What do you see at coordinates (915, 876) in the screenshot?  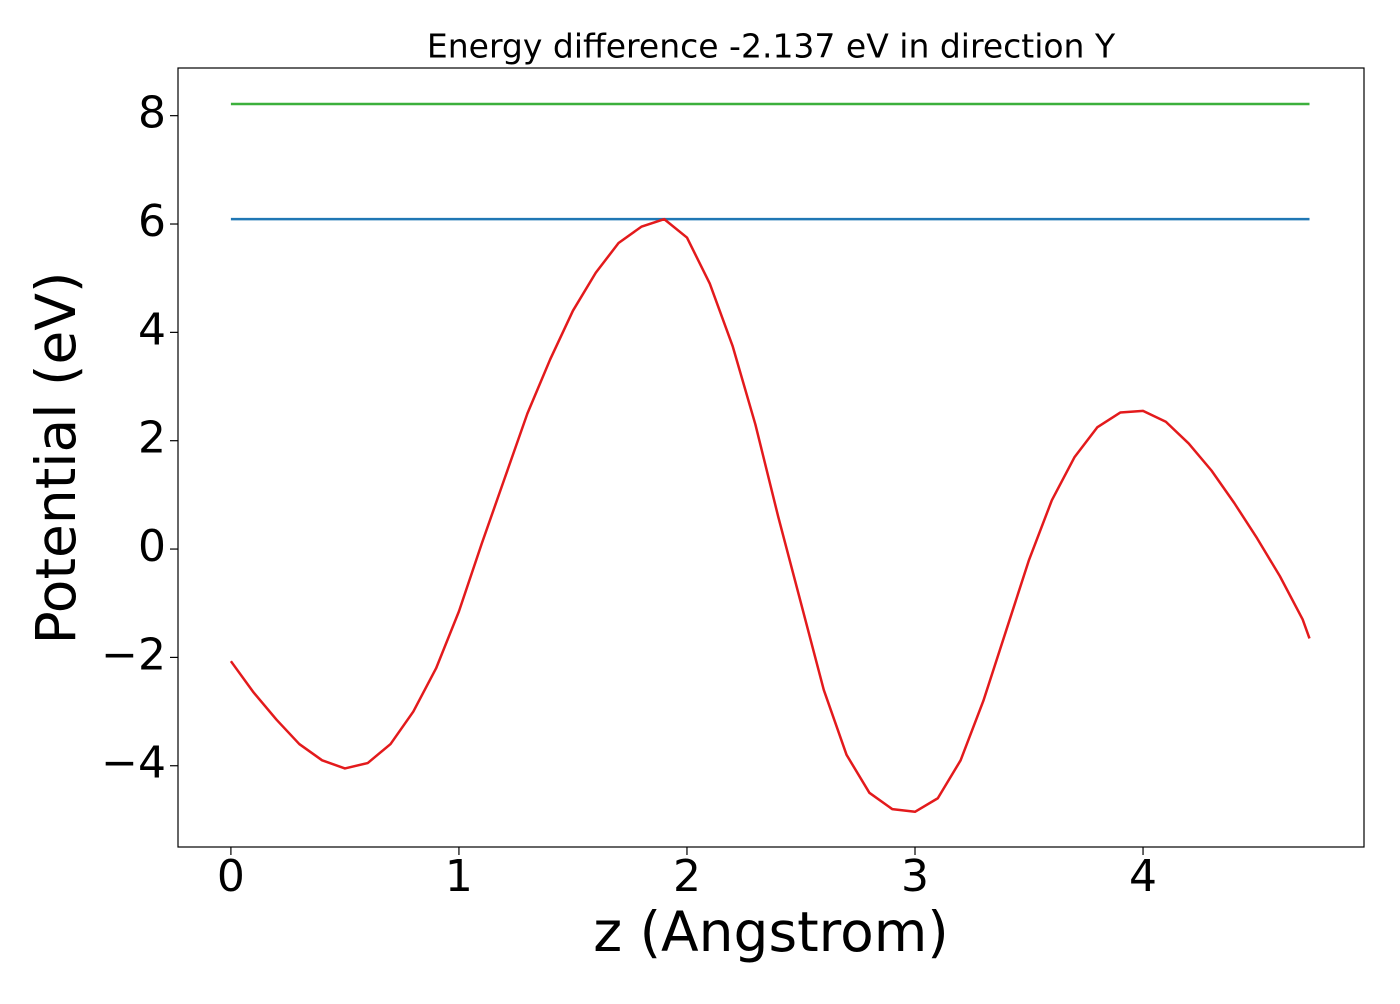 I see `x-tick-label: 3` at bounding box center [915, 876].